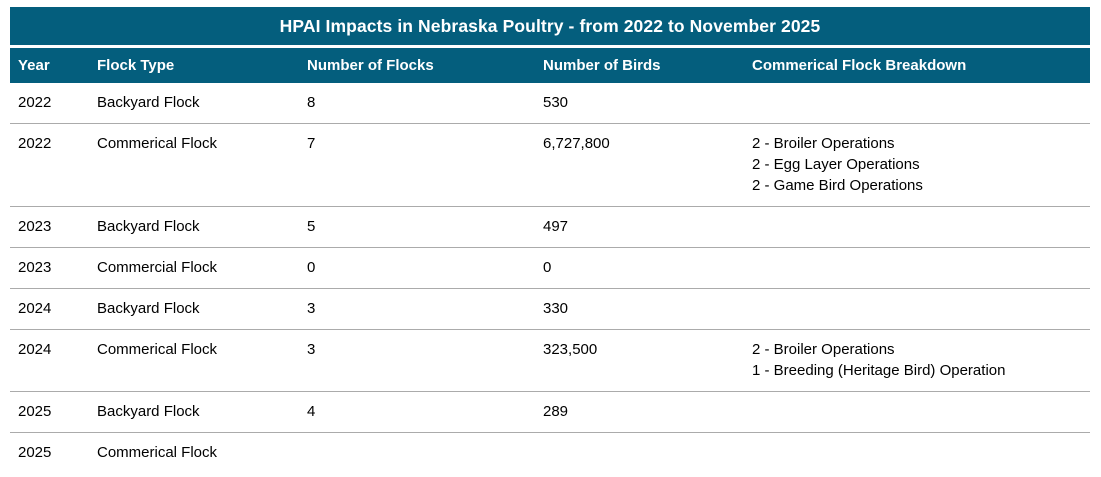  I want to click on table-row: 2025 Commerical Flock, so click(550, 453).